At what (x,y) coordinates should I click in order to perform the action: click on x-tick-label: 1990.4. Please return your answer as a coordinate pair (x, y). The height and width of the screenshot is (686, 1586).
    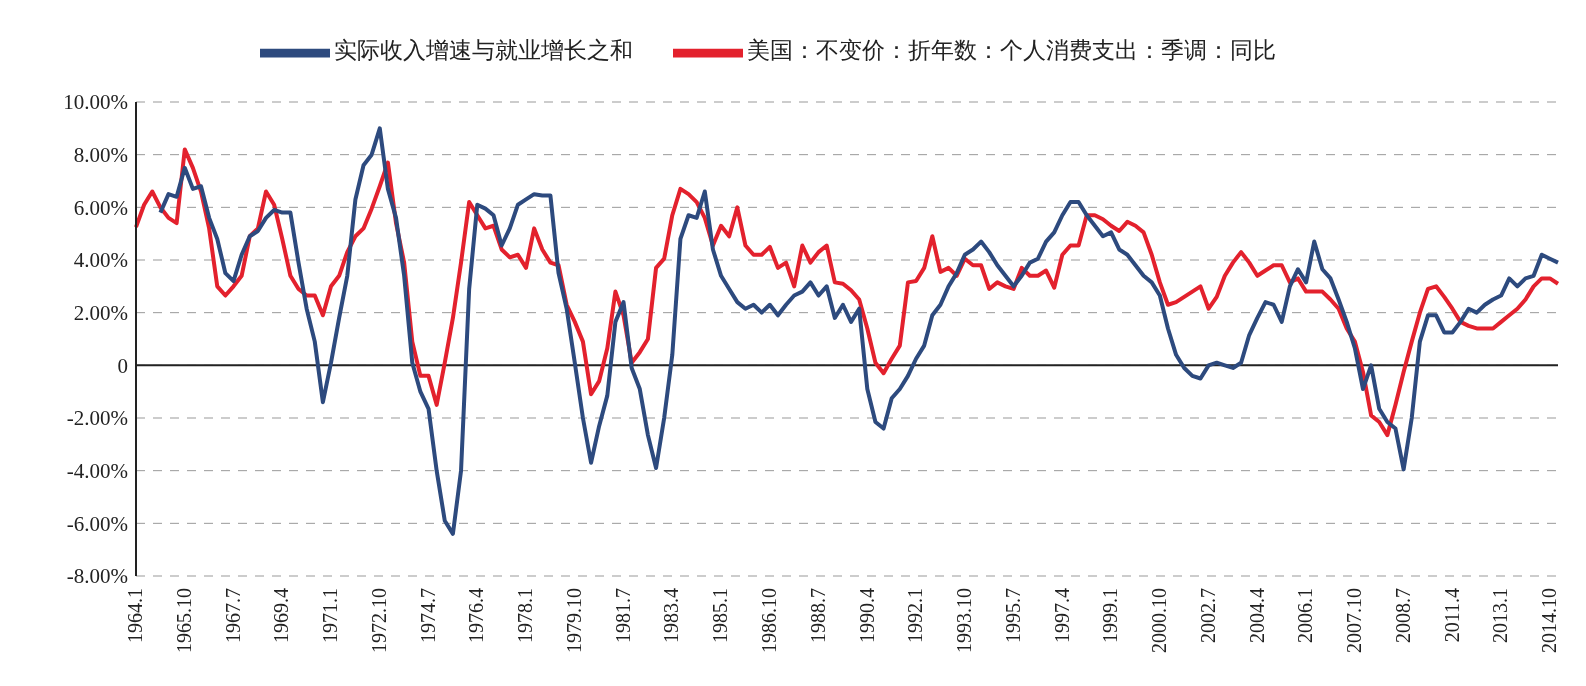
    Looking at the image, I should click on (866, 615).